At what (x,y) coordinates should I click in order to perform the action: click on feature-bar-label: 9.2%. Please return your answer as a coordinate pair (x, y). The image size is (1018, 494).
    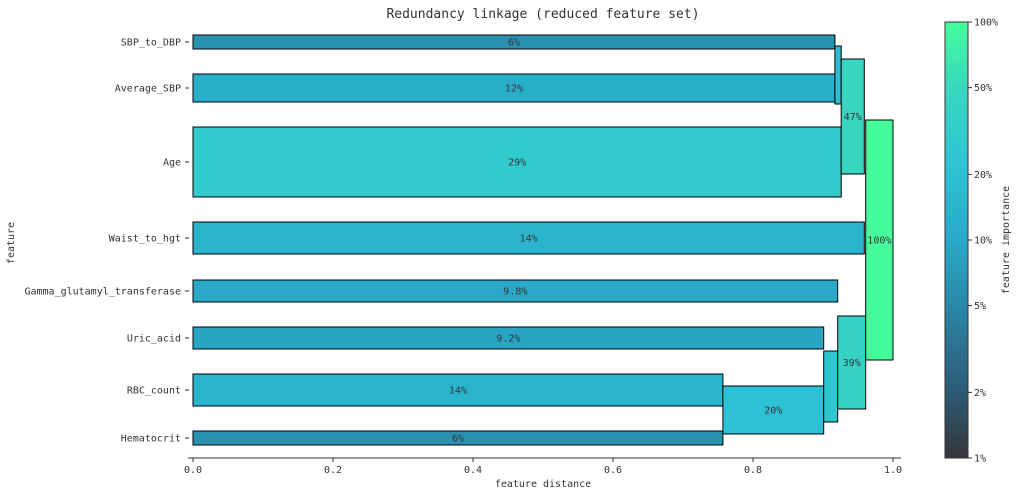
    Looking at the image, I should click on (508, 339).